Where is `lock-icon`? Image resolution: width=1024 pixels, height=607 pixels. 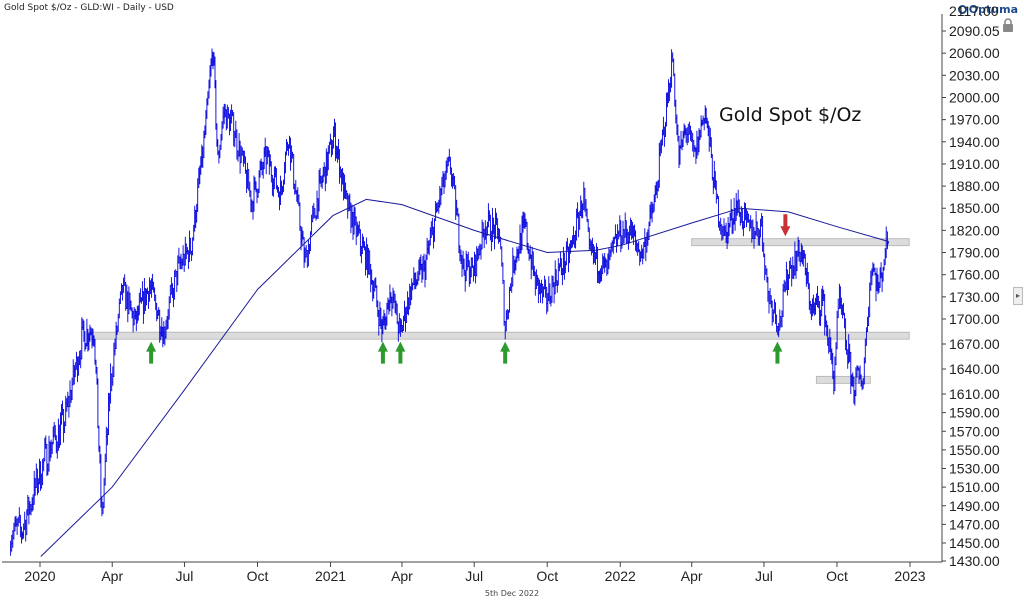 lock-icon is located at coordinates (1008, 25).